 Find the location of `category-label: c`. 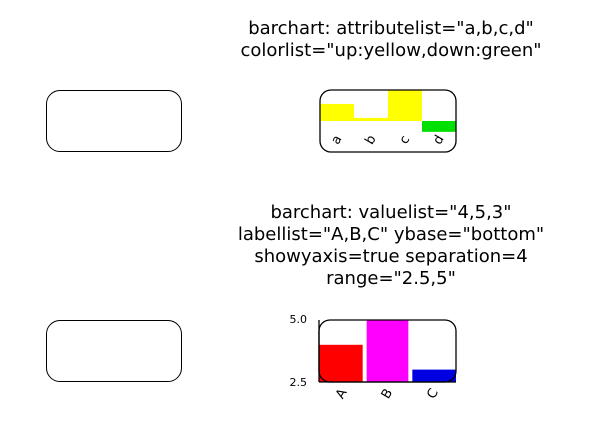

category-label: c is located at coordinates (405, 140).